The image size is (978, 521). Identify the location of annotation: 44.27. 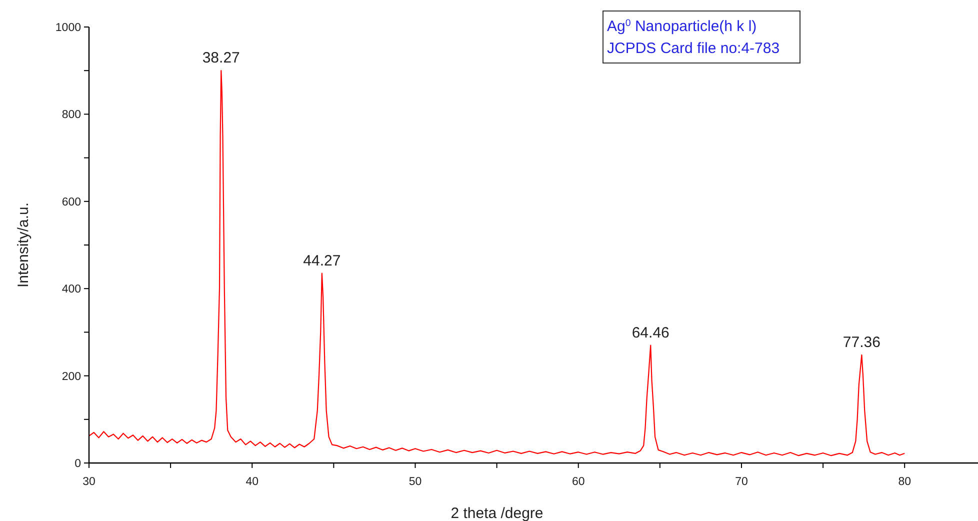
(322, 261).